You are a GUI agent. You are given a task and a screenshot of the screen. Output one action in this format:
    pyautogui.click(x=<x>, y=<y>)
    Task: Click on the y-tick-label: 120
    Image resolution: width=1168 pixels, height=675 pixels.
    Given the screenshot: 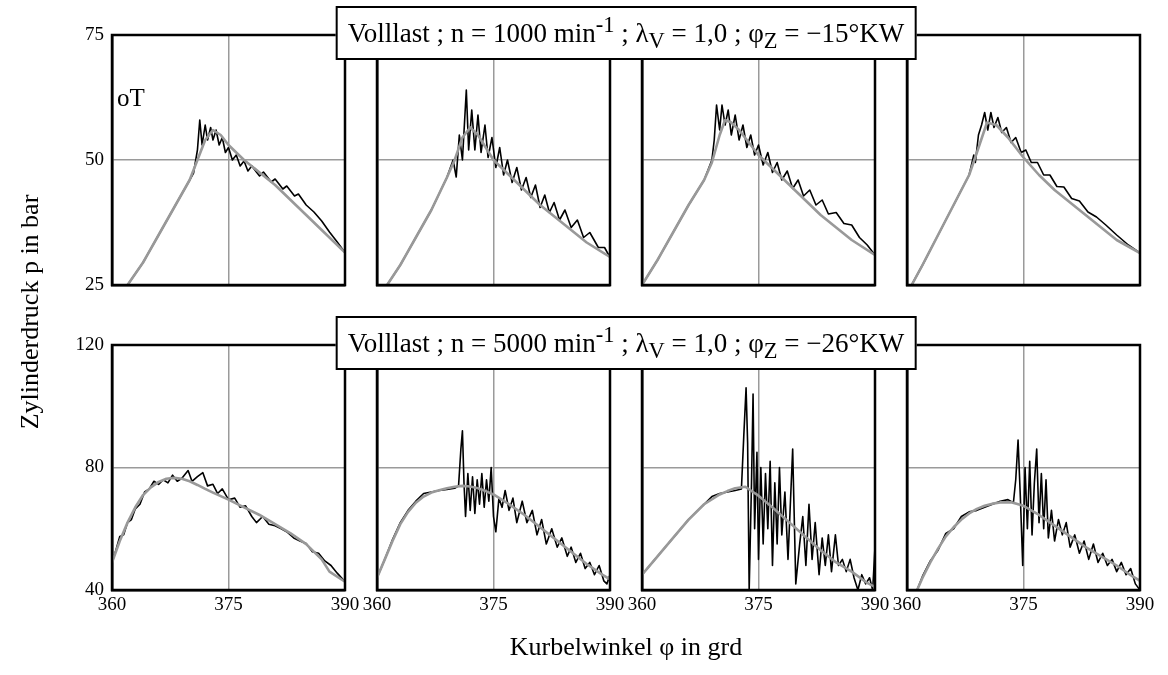 What is the action you would take?
    pyautogui.click(x=89, y=343)
    